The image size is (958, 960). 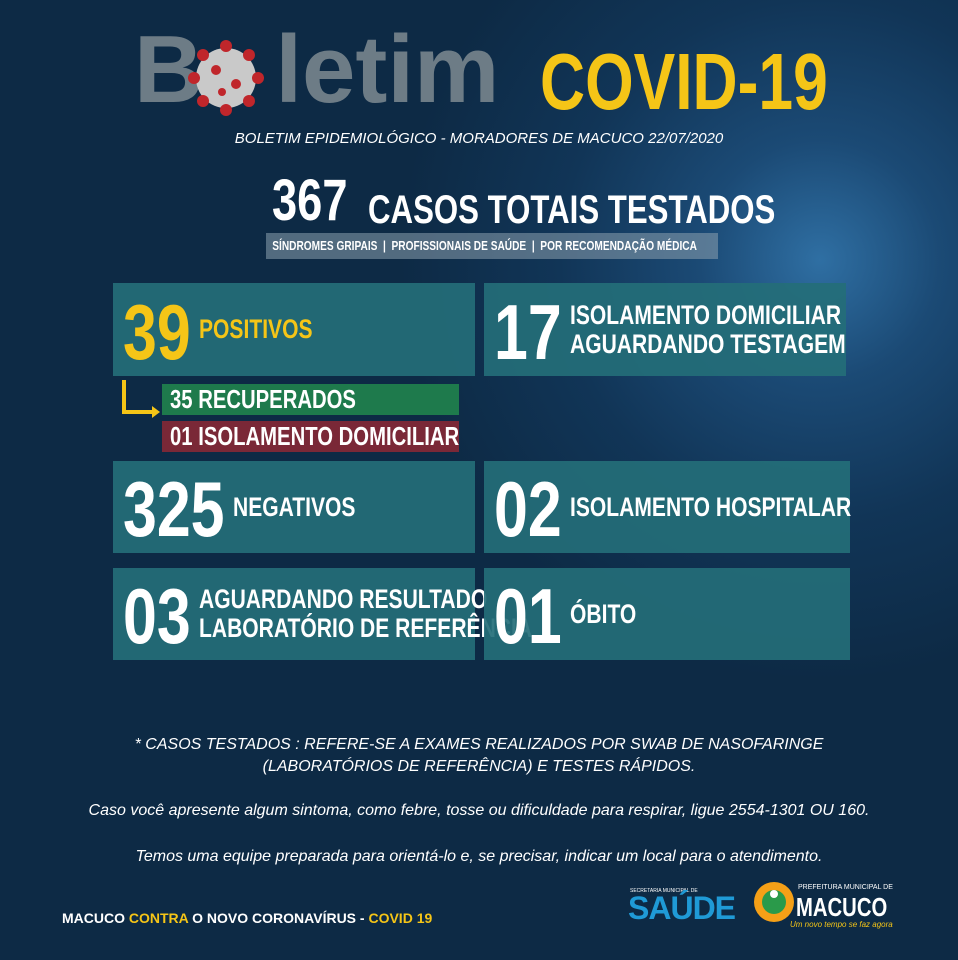 I want to click on total-number: 367, so click(x=320, y=201).